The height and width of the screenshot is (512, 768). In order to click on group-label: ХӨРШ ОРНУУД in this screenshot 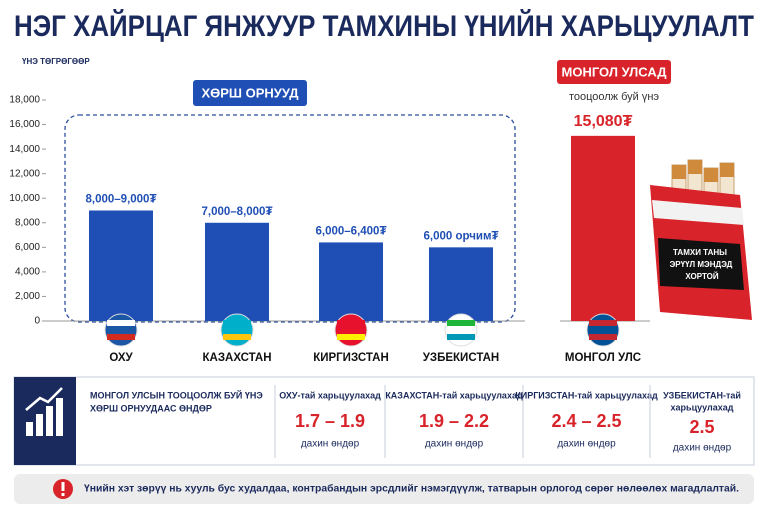, I will do `click(250, 92)`.